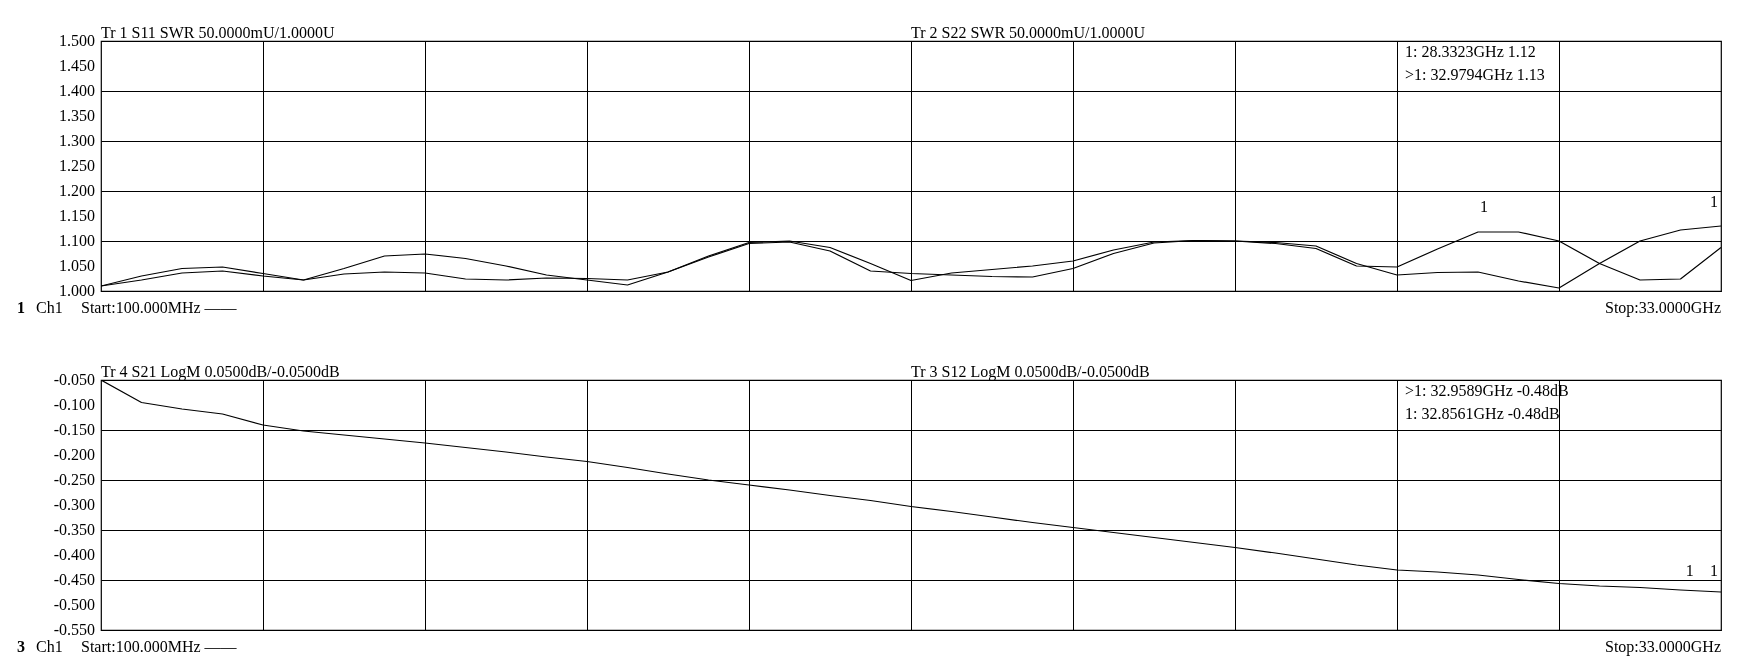  What do you see at coordinates (77, 140) in the screenshot?
I see `y-tick-label: 1.300` at bounding box center [77, 140].